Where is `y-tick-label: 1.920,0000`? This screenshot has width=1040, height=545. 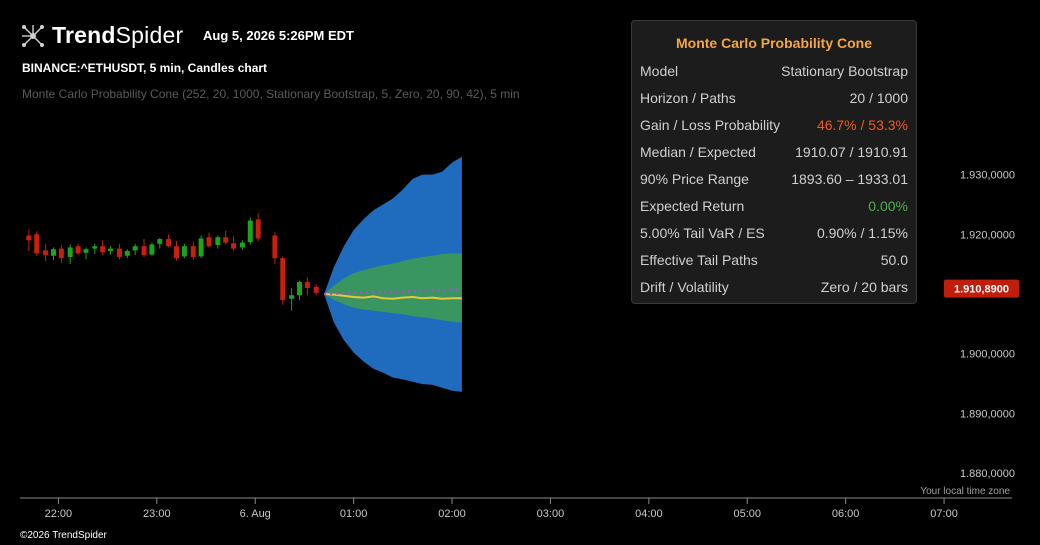
y-tick-label: 1.920,0000 is located at coordinates (987, 235).